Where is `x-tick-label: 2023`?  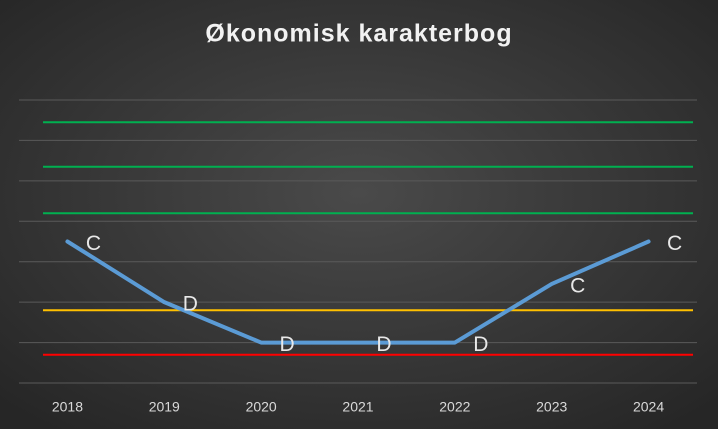
x-tick-label: 2023 is located at coordinates (551, 407).